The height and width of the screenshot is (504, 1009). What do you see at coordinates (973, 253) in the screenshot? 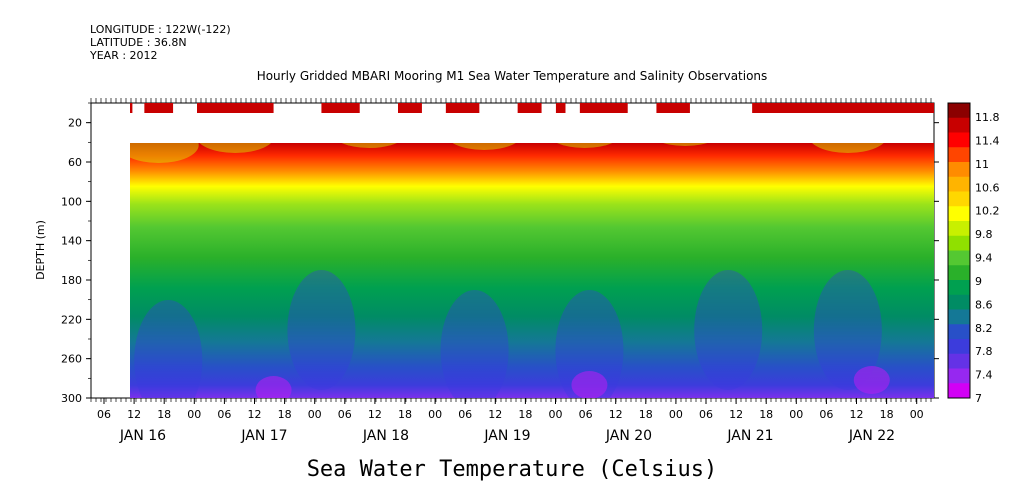
I see `colorbar: 11.8 11.4 11 10.6 10.2 9.8 9.4 9 8.6 8.2 7.8 7.4 7` at bounding box center [973, 253].